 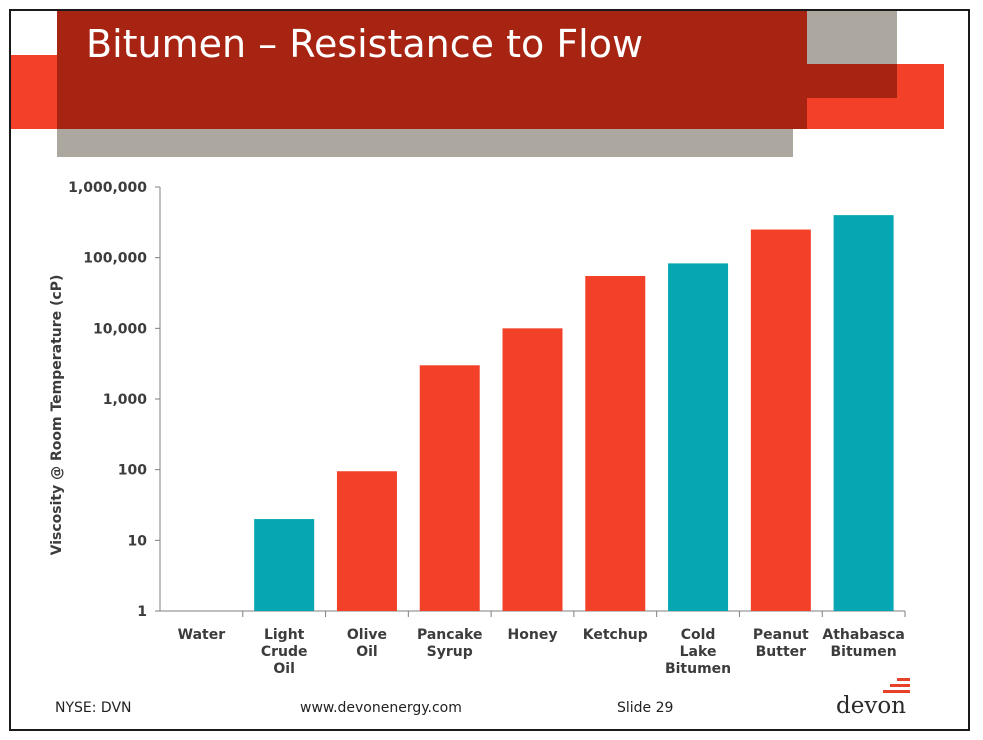 I want to click on bar-athabasca-bitumen, so click(x=863, y=413).